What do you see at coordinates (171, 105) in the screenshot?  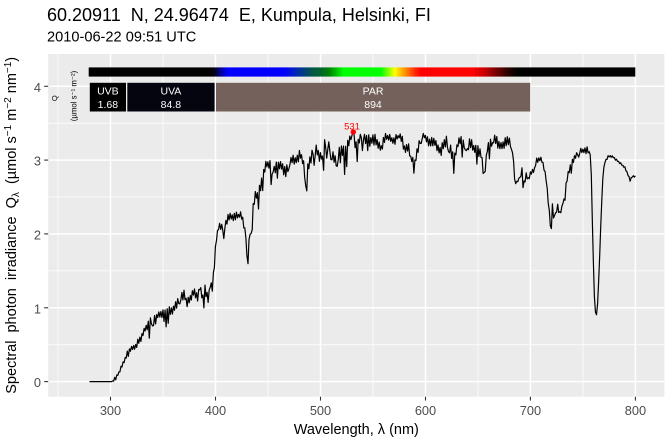 I see `svg-text: 84.8` at bounding box center [171, 105].